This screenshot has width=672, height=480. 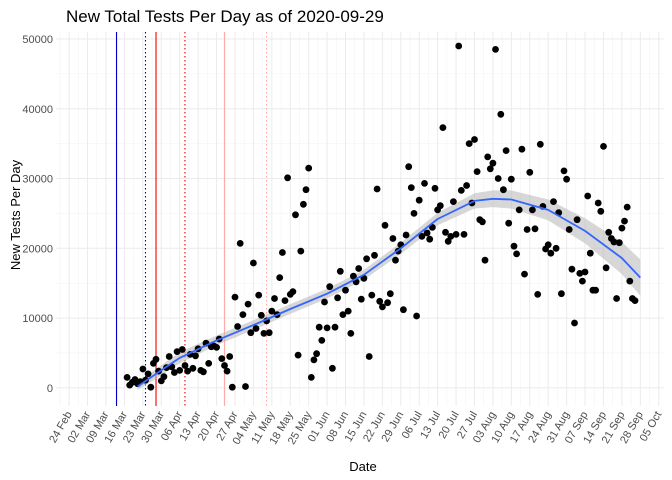 I want to click on y-tick-label: 40000, so click(x=37, y=110).